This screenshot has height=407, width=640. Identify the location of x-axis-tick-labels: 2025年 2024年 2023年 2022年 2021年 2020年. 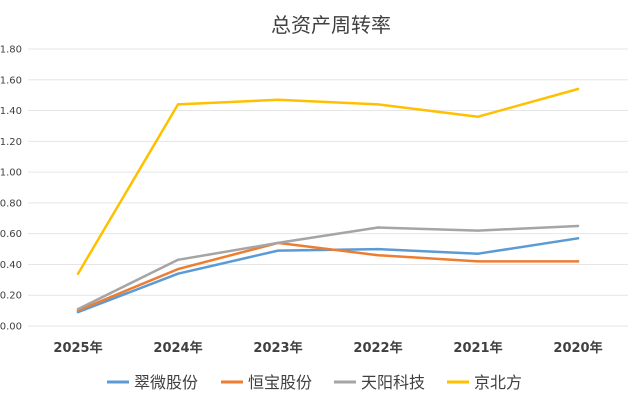
(327, 348).